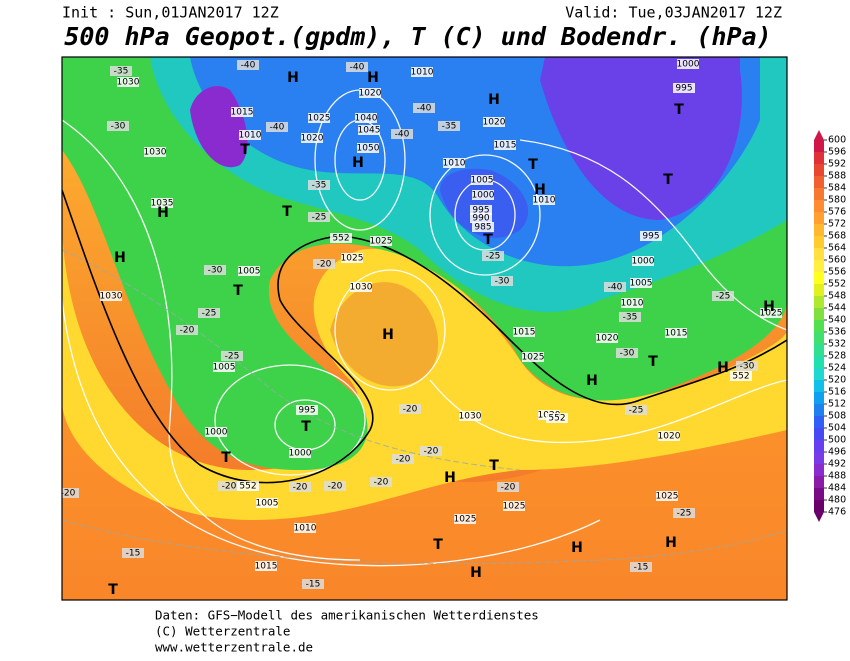  I want to click on colorbar-tick-label: 584, so click(837, 188).